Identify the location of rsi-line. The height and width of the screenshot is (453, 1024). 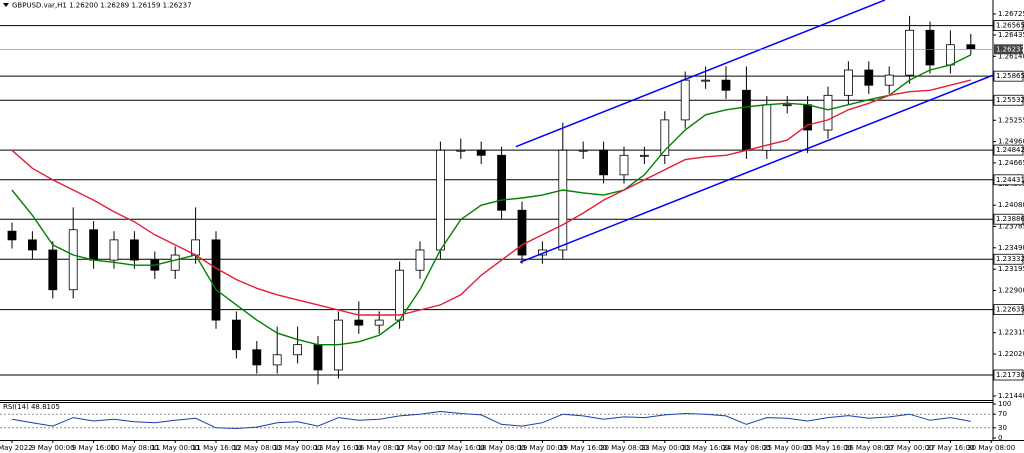
(491, 420).